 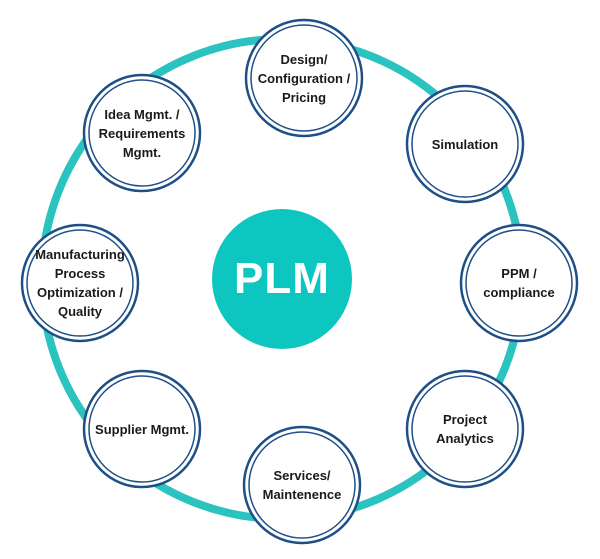 I want to click on node-simulation, so click(x=465, y=144).